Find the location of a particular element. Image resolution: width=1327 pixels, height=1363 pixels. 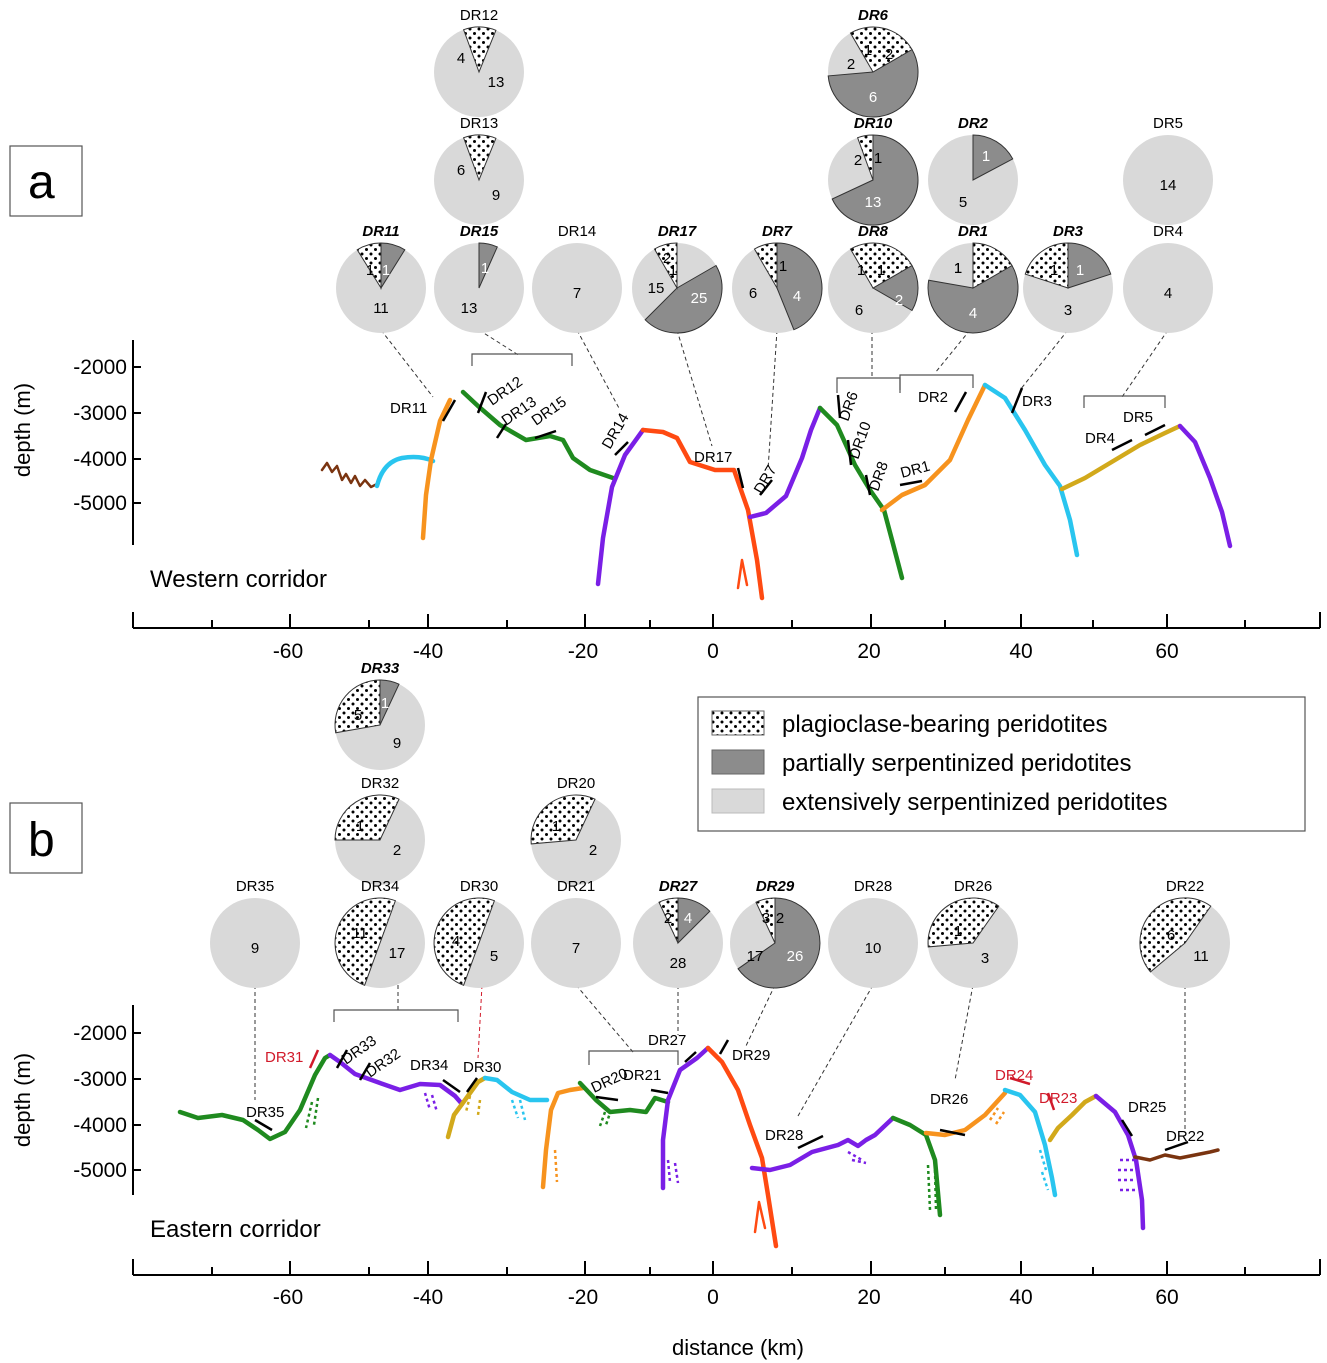

pie-DR26: DR26 1 3 is located at coordinates (972, 933).